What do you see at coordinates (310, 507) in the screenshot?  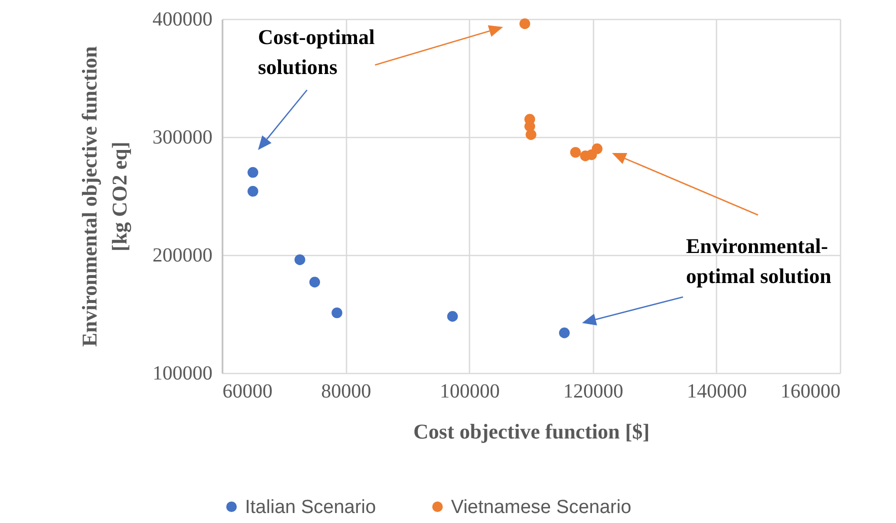 I see `legend-label: Italian Scenario` at bounding box center [310, 507].